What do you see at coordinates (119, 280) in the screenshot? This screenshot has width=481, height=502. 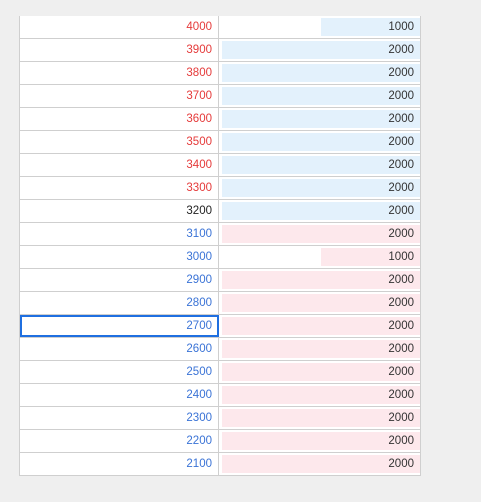 I see `price-cell: 2900` at bounding box center [119, 280].